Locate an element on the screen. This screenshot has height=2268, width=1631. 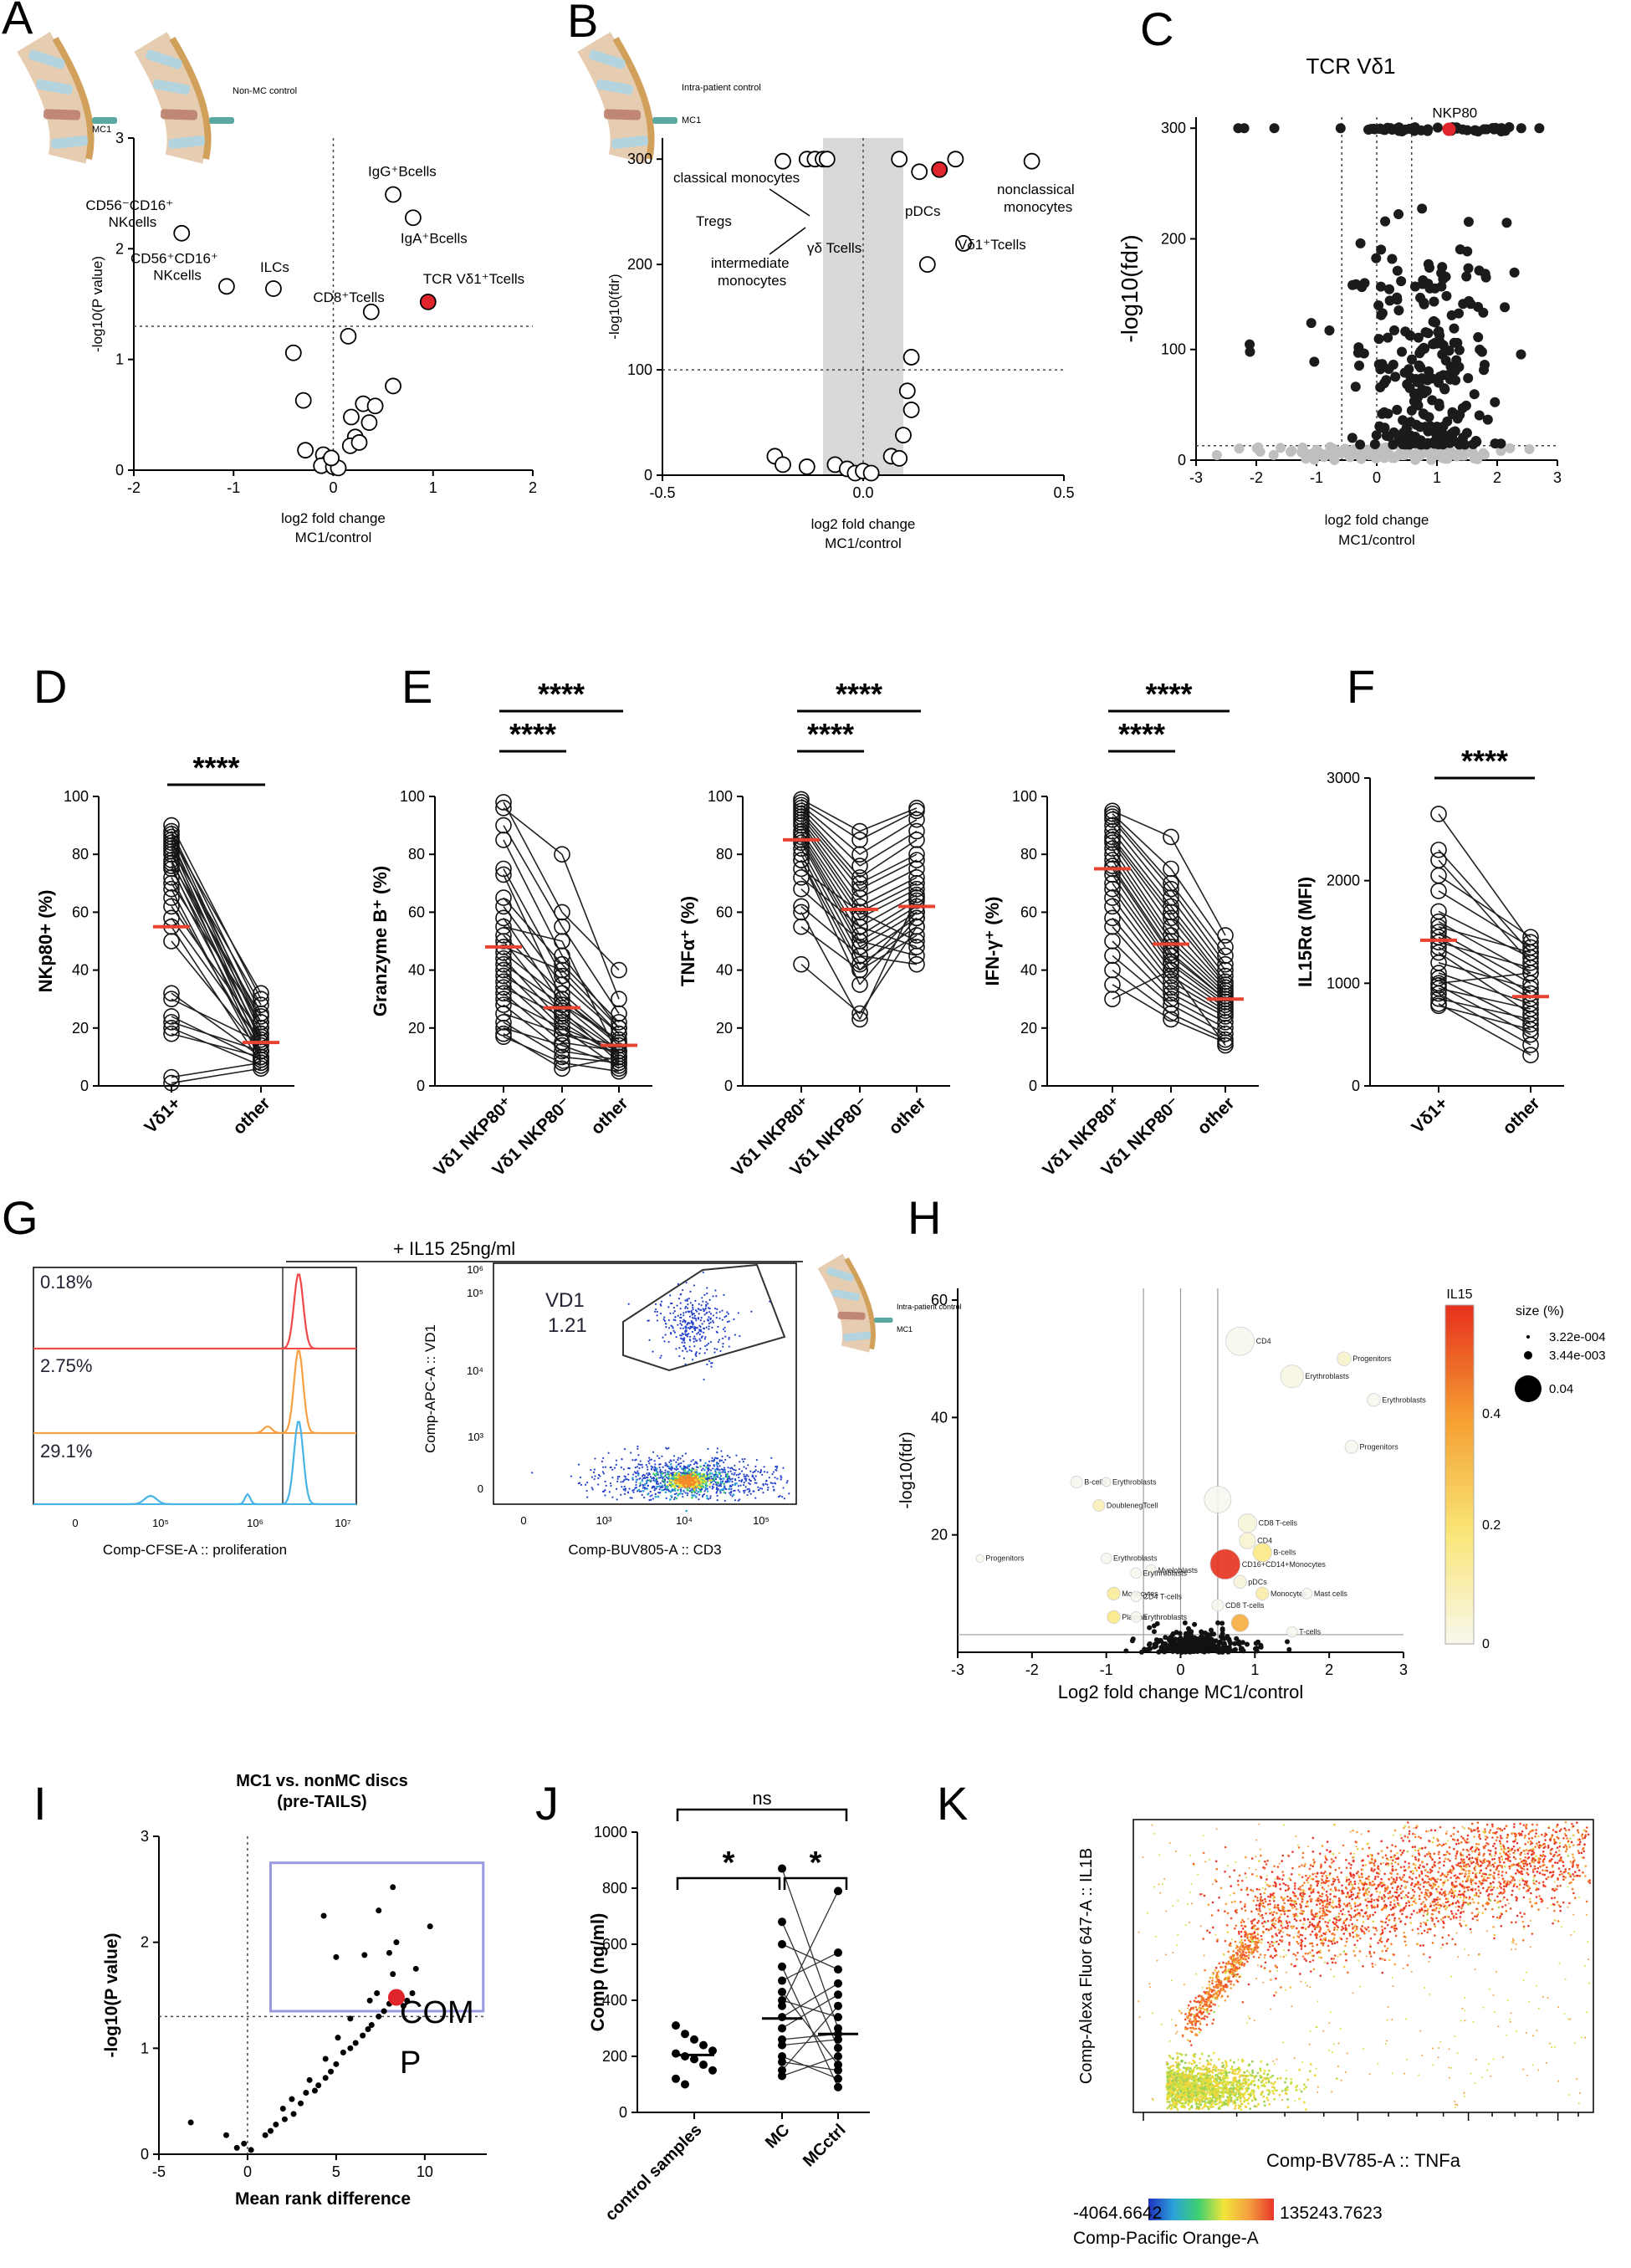
highlight-point is located at coordinates (1449, 129).